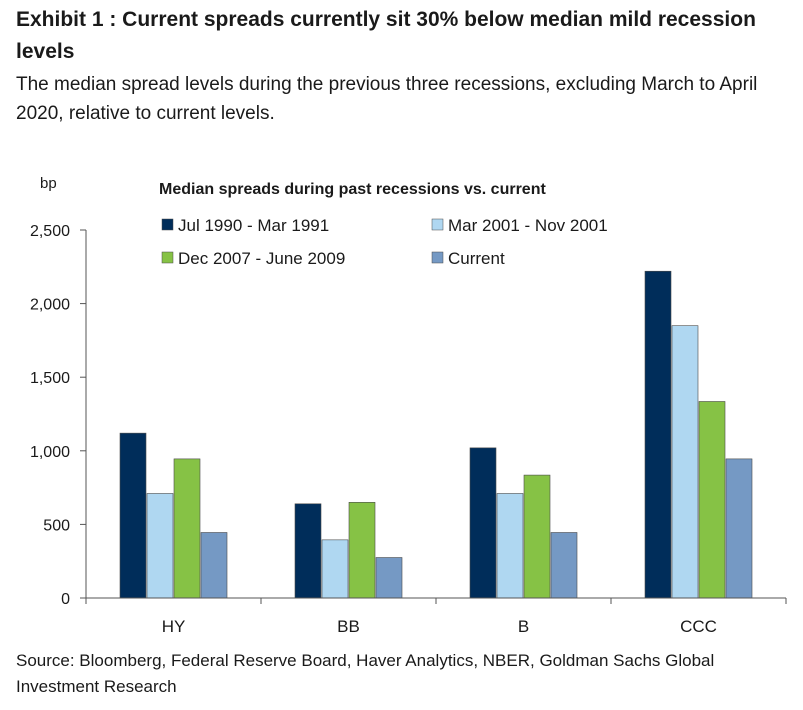 Image resolution: width=803 pixels, height=710 pixels. Describe the element at coordinates (348, 626) in the screenshot. I see `x-tick-label: BB` at that location.